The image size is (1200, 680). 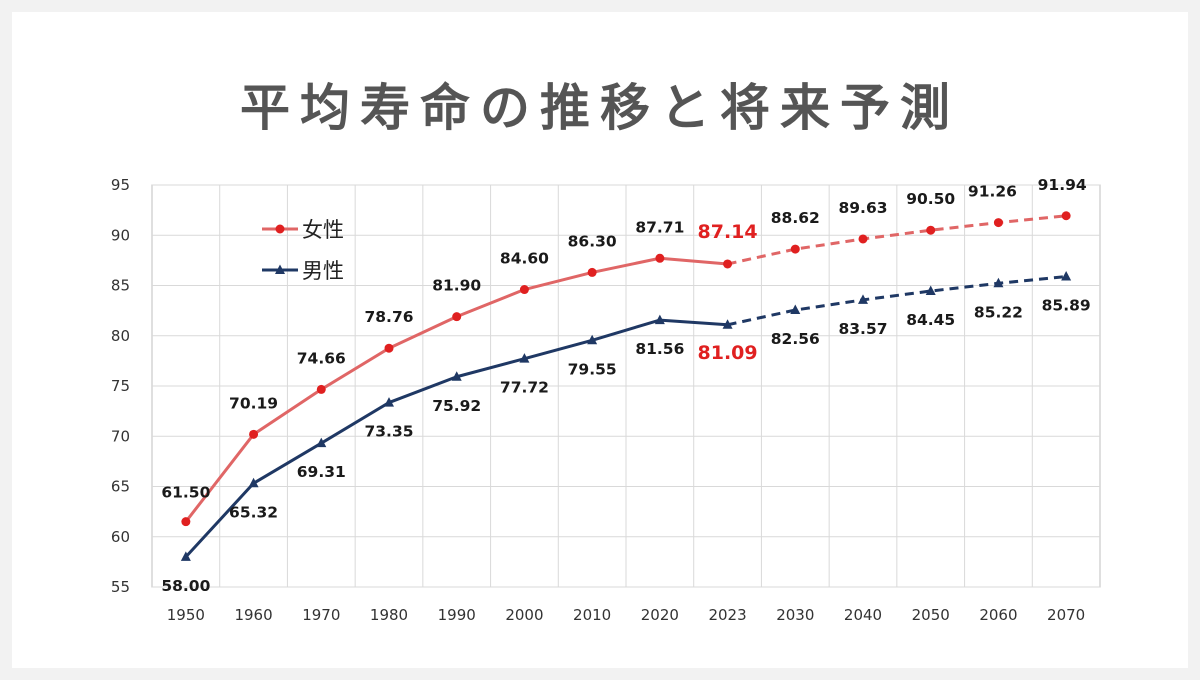 I want to click on data-label-female: 81.90, so click(x=456, y=286).